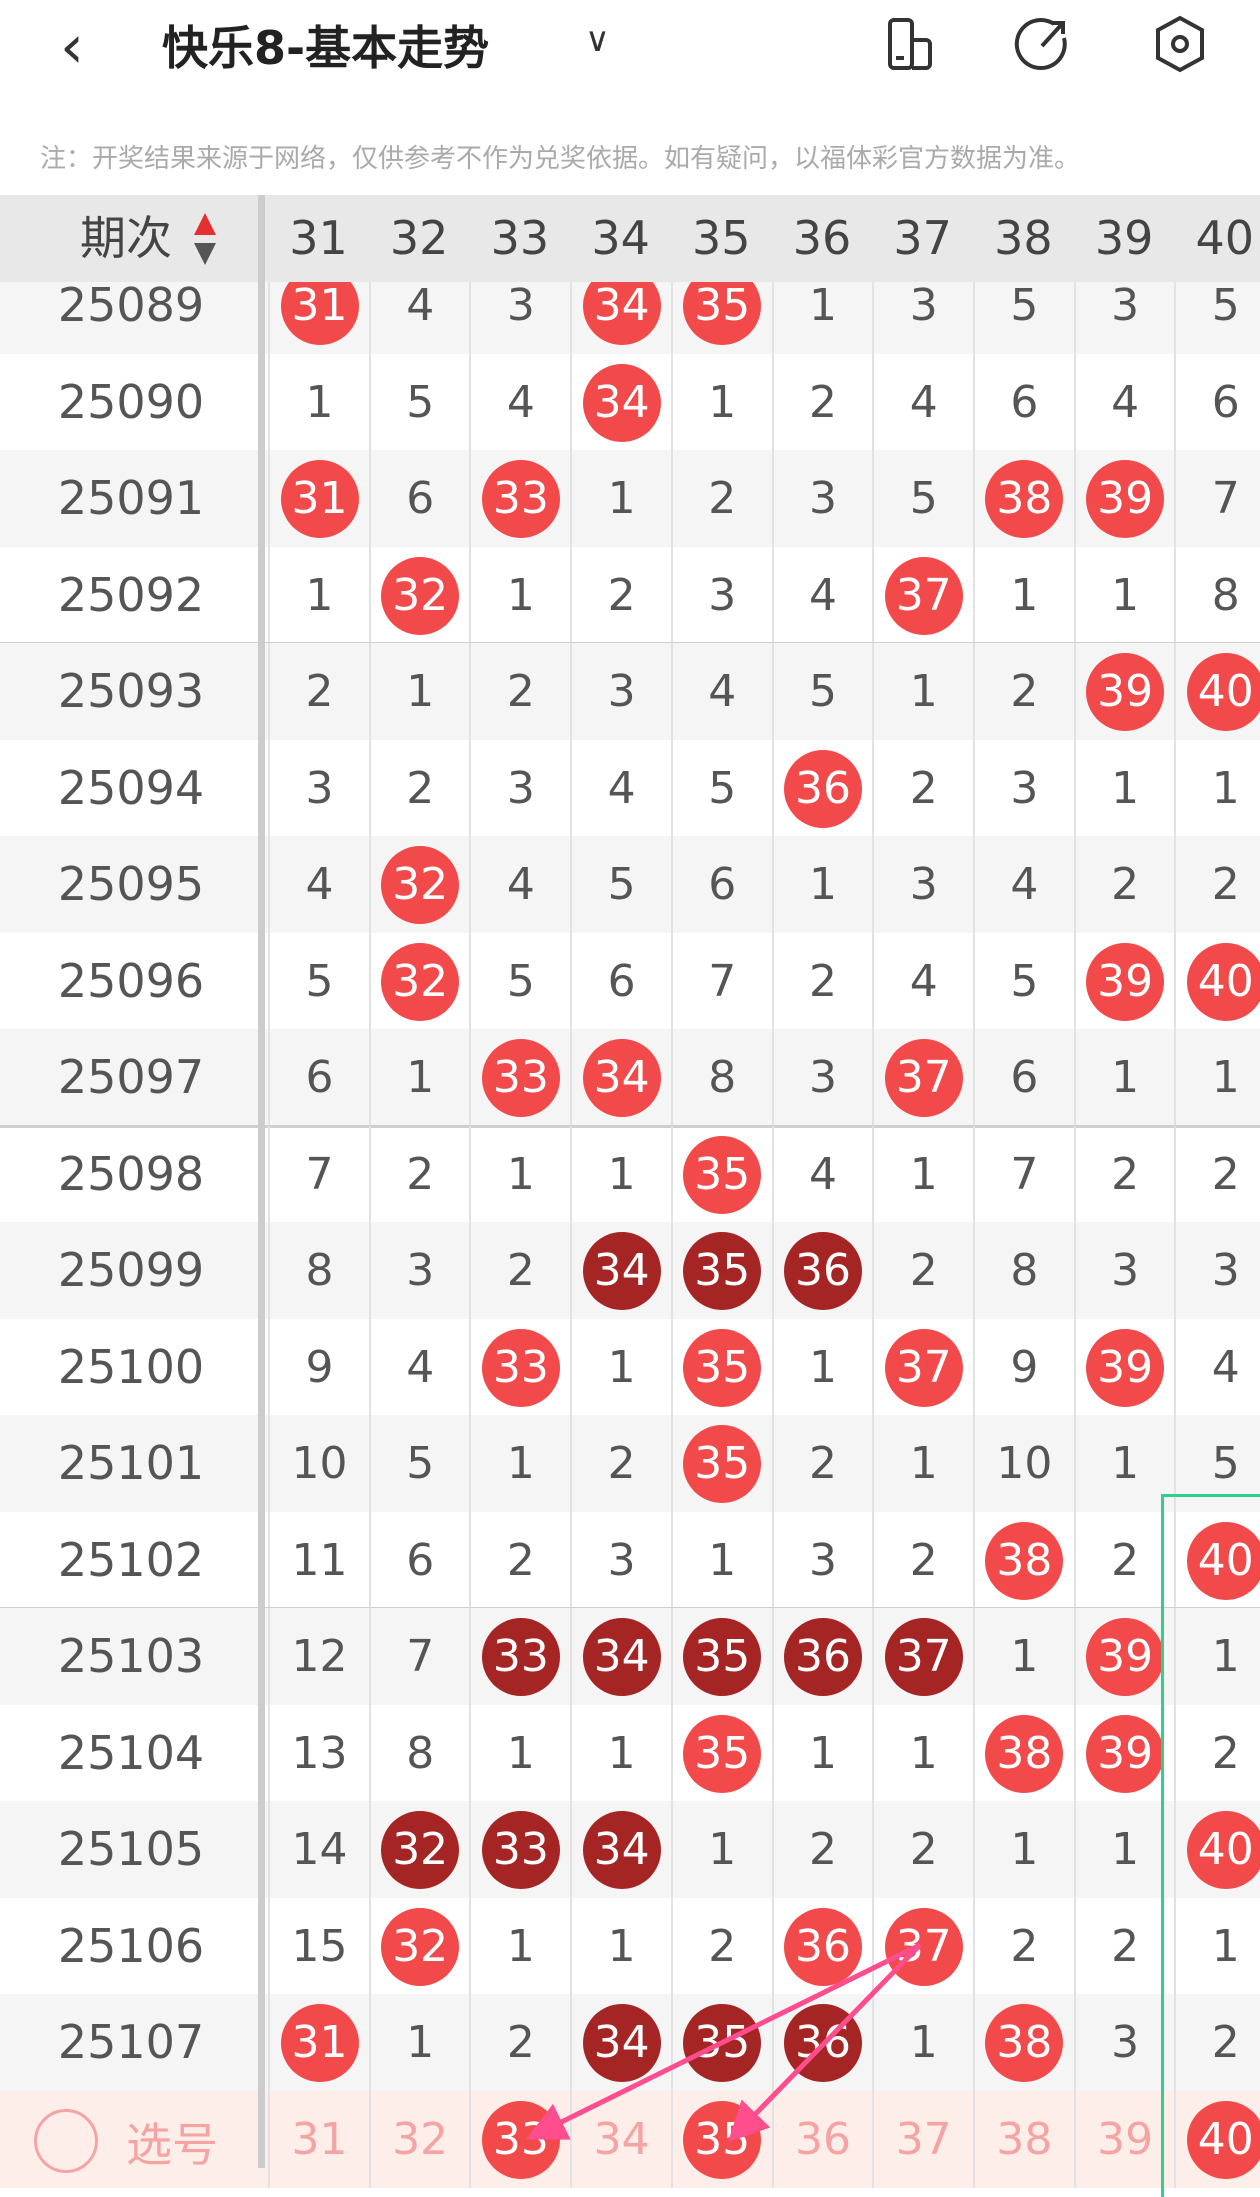 The height and width of the screenshot is (2197, 1260). I want to click on sort-icon, so click(205, 239).